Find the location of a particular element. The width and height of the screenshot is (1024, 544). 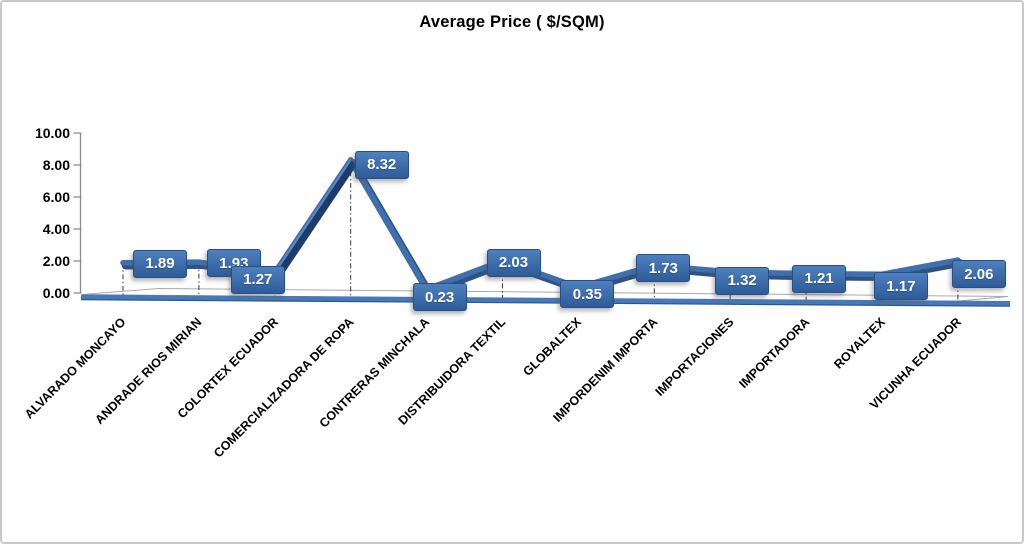

y-axis-label: 4.00 is located at coordinates (56, 229).